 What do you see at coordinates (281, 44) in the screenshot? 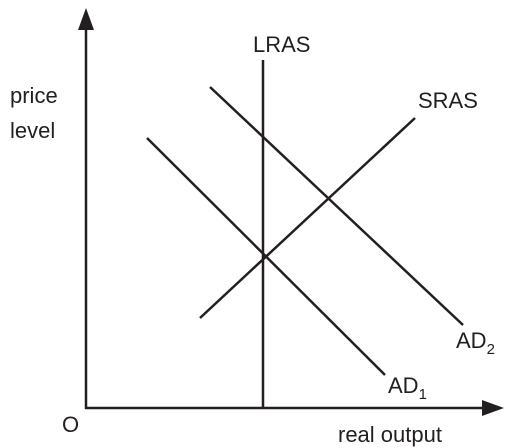
I see `curve-label: LRAS` at bounding box center [281, 44].